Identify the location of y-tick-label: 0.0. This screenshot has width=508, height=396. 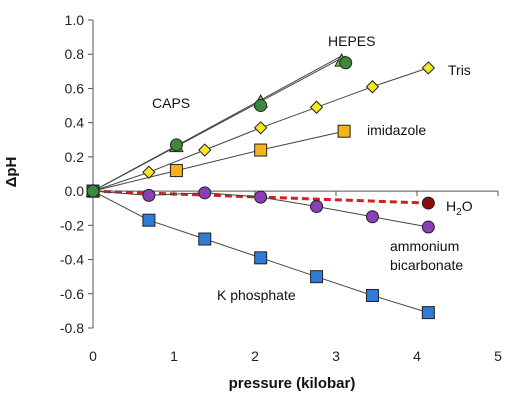
(75, 191).